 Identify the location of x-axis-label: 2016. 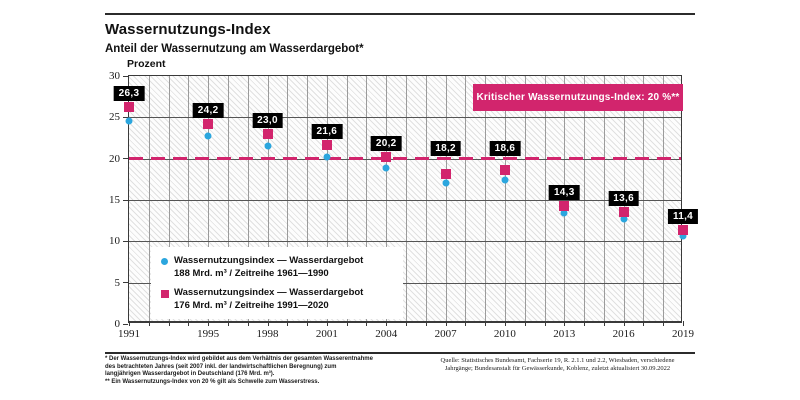
(623, 334).